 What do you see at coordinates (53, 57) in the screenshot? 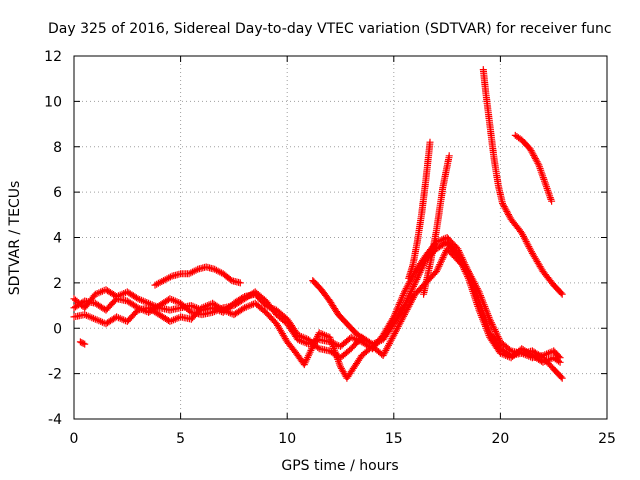
I see `y-tick-label: 12` at bounding box center [53, 57].